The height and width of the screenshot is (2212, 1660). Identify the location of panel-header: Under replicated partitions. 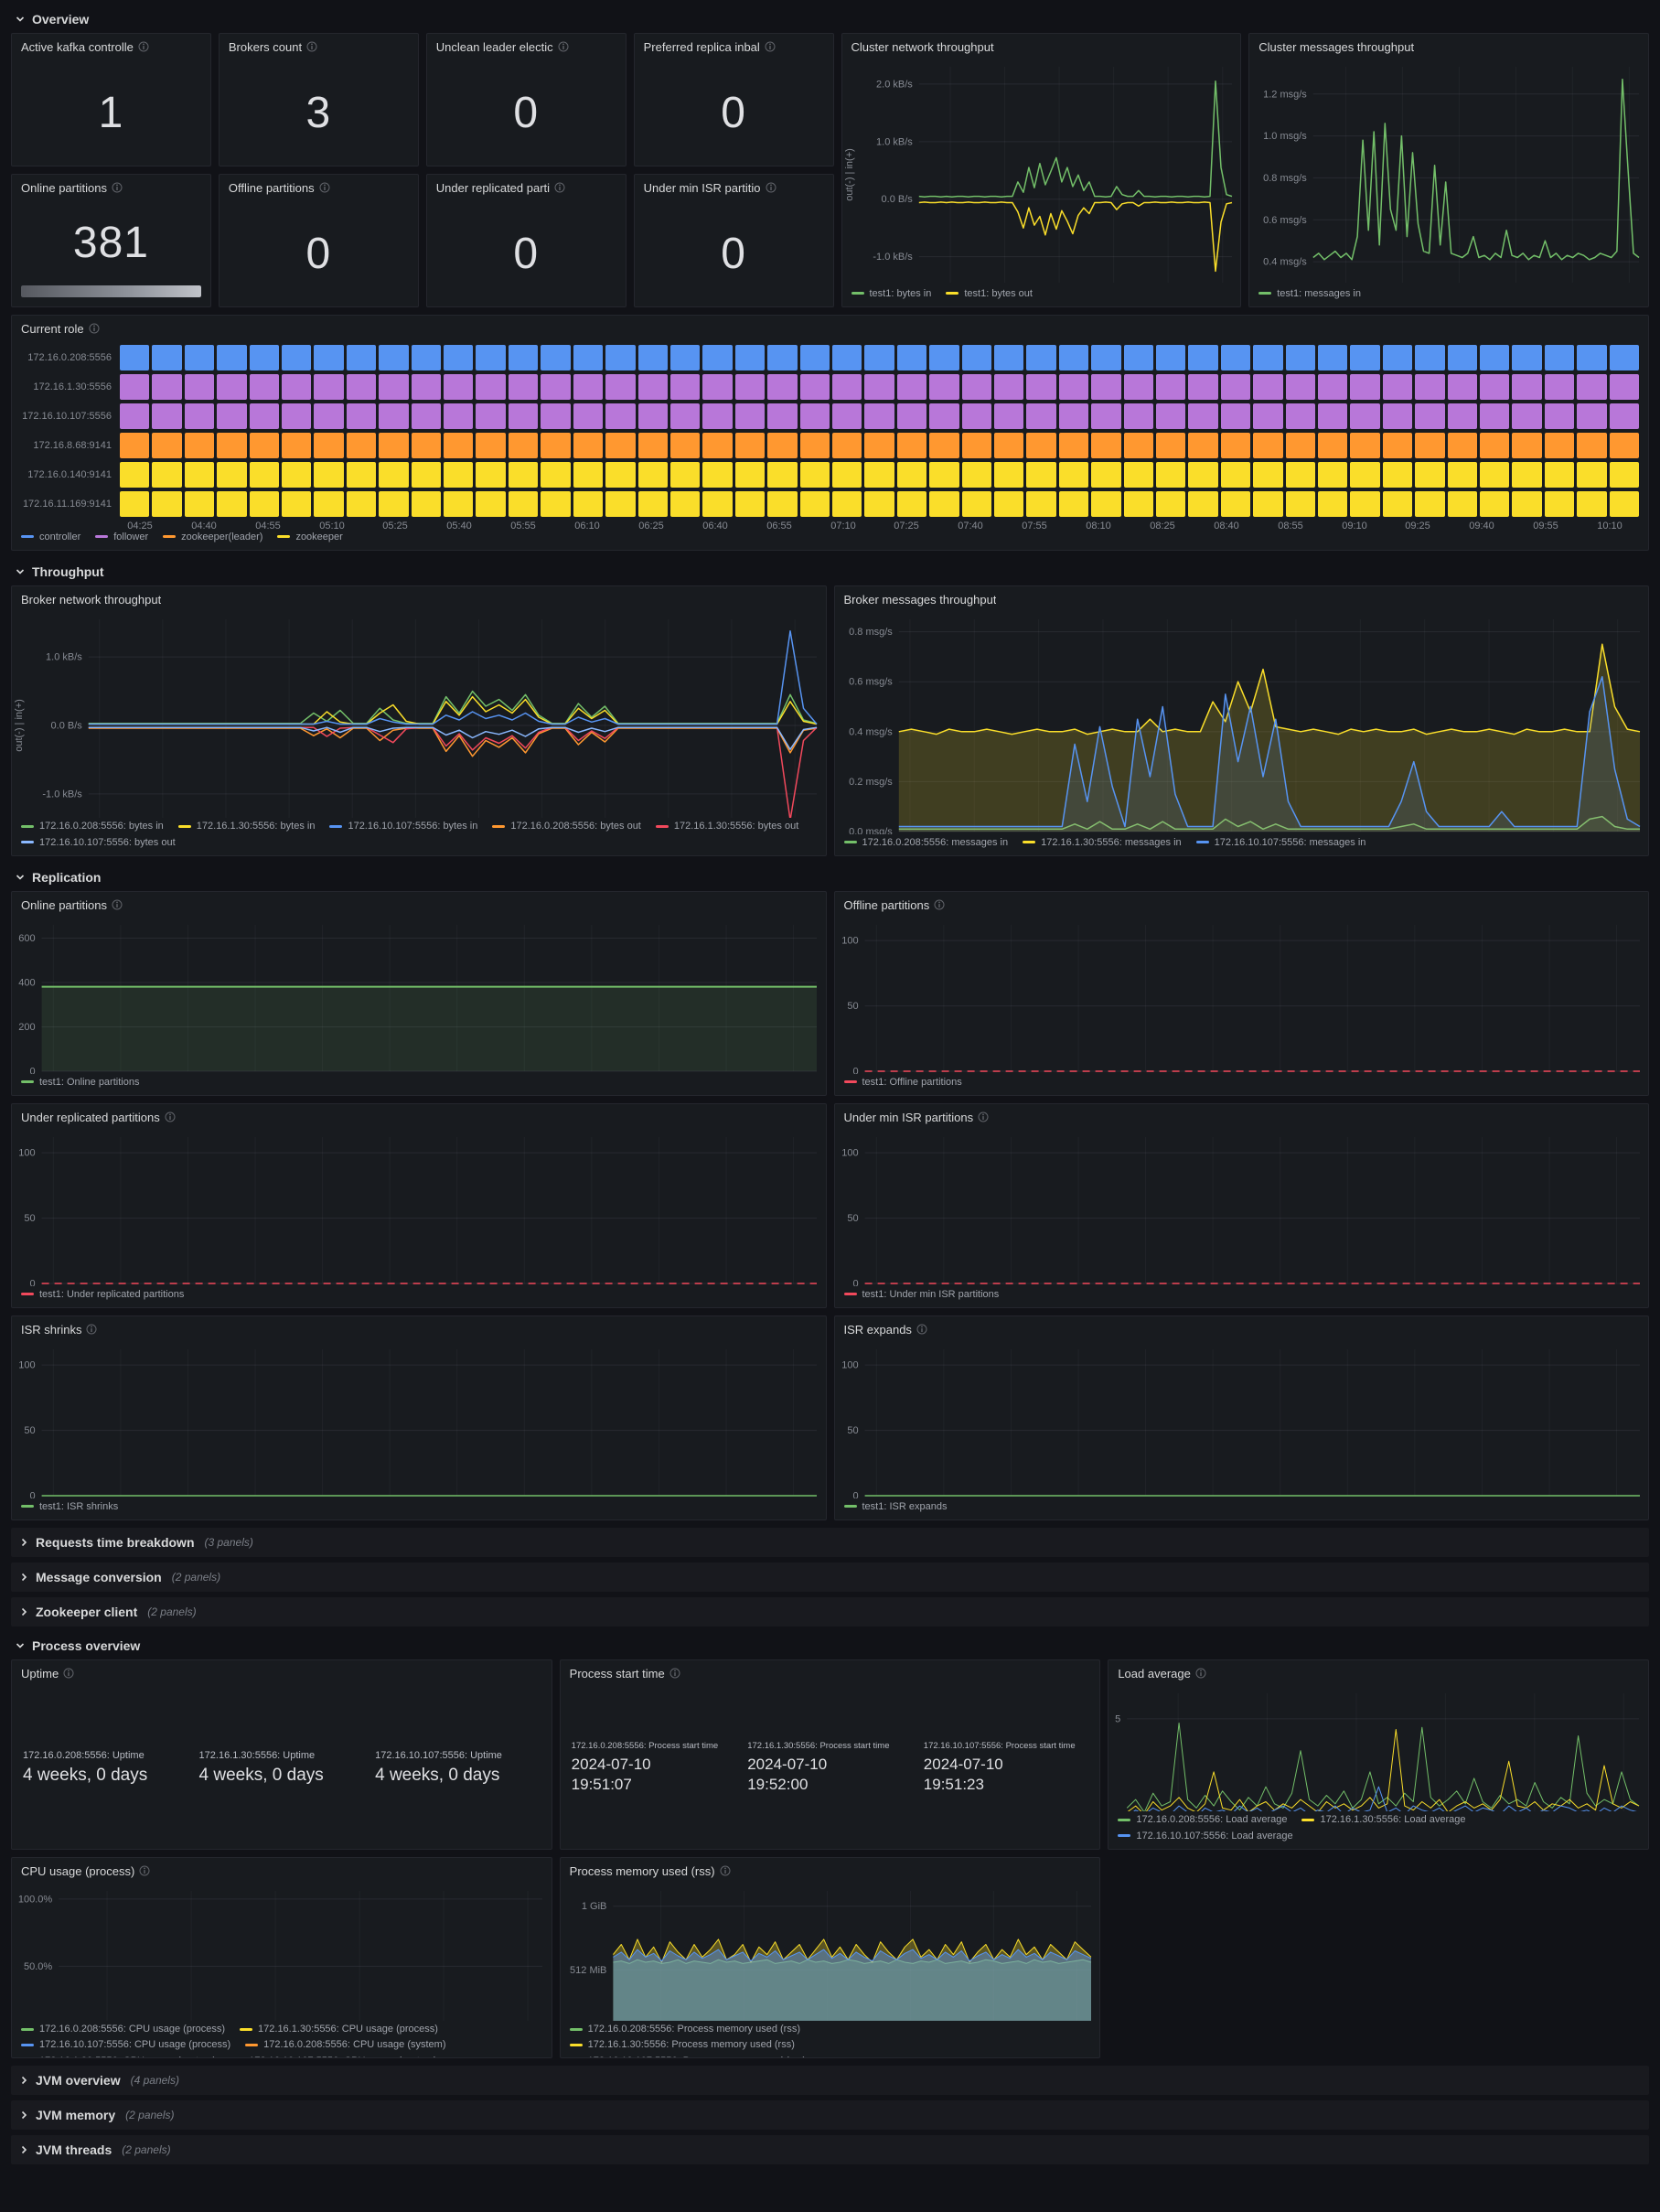
(419, 1117).